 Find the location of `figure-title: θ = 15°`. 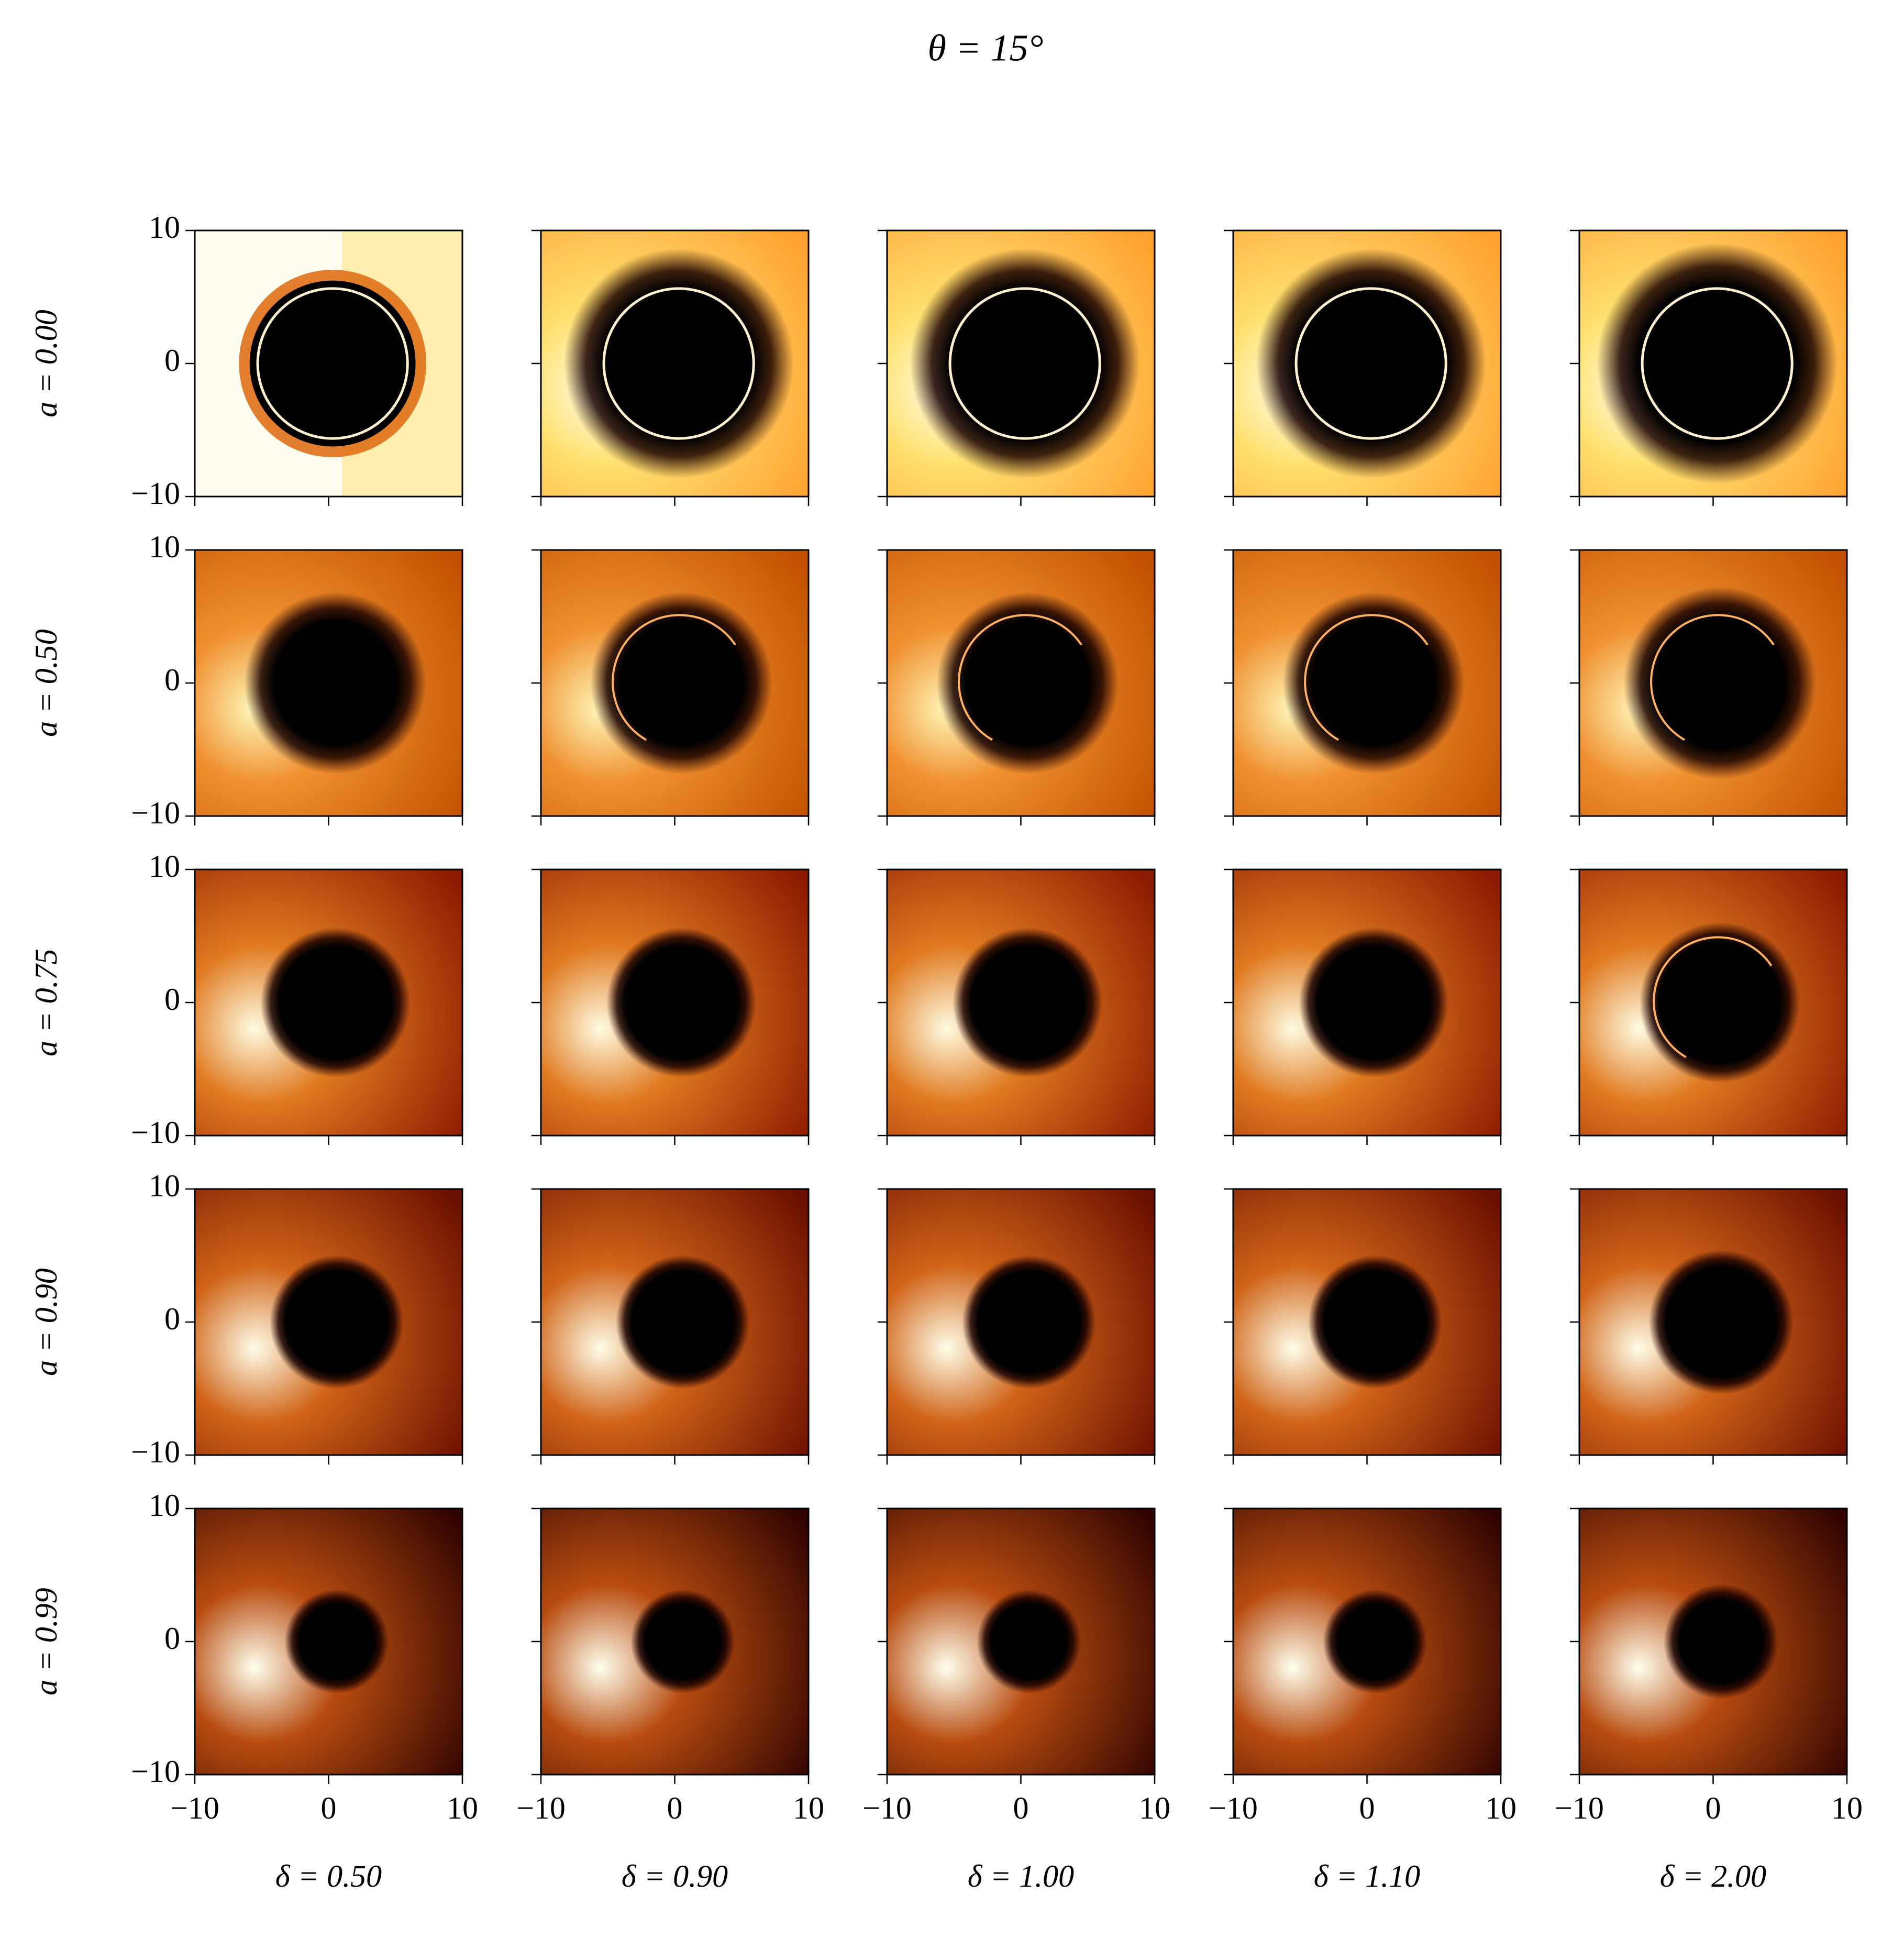

figure-title: θ = 15° is located at coordinates (986, 48).